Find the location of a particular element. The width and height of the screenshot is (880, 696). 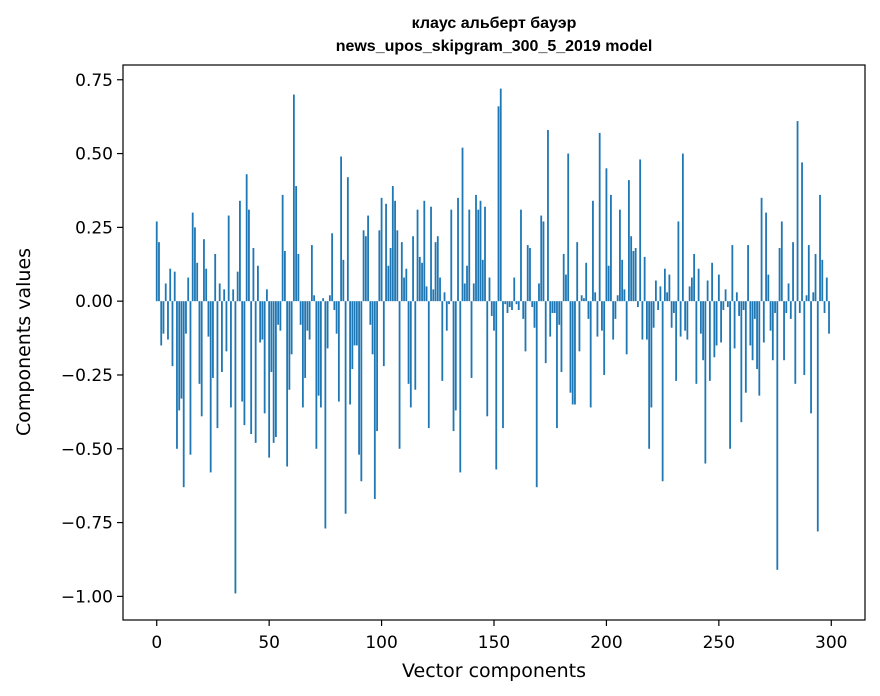

chart-title: клаус альберт бауэр is located at coordinates (494, 23).